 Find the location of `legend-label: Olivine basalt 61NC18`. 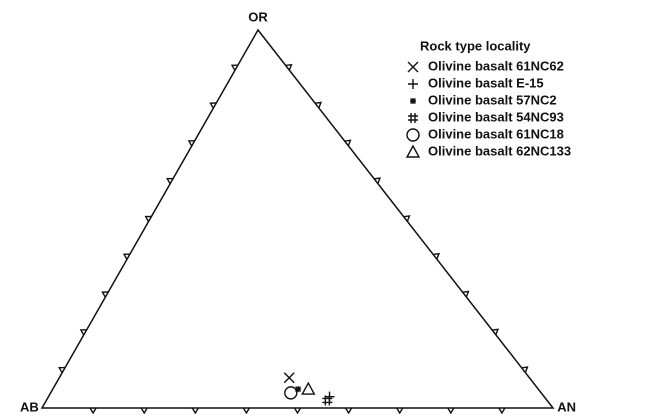

legend-label: Olivine basalt 61NC18 is located at coordinates (496, 133).